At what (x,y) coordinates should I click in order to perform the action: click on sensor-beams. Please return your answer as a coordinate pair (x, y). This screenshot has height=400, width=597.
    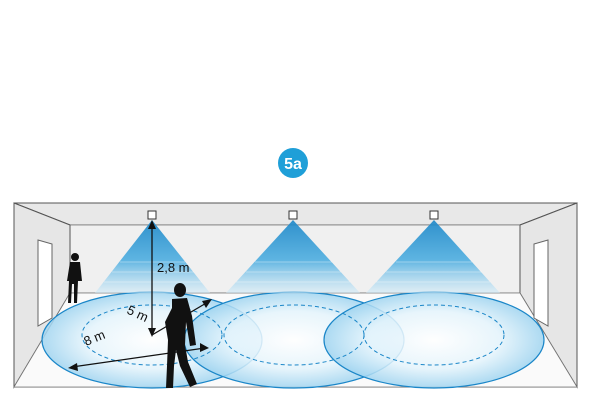
    Looking at the image, I should click on (297, 256).